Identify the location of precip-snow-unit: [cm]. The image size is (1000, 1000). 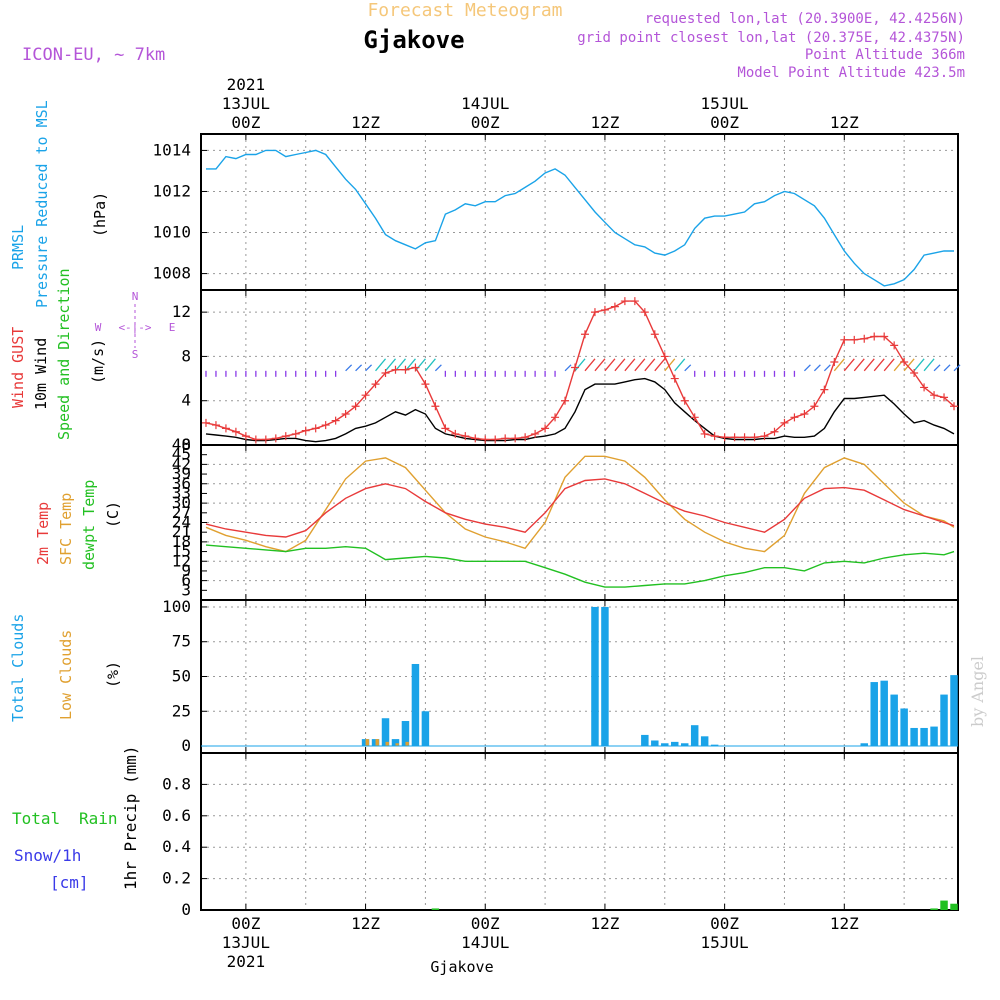
(69, 882).